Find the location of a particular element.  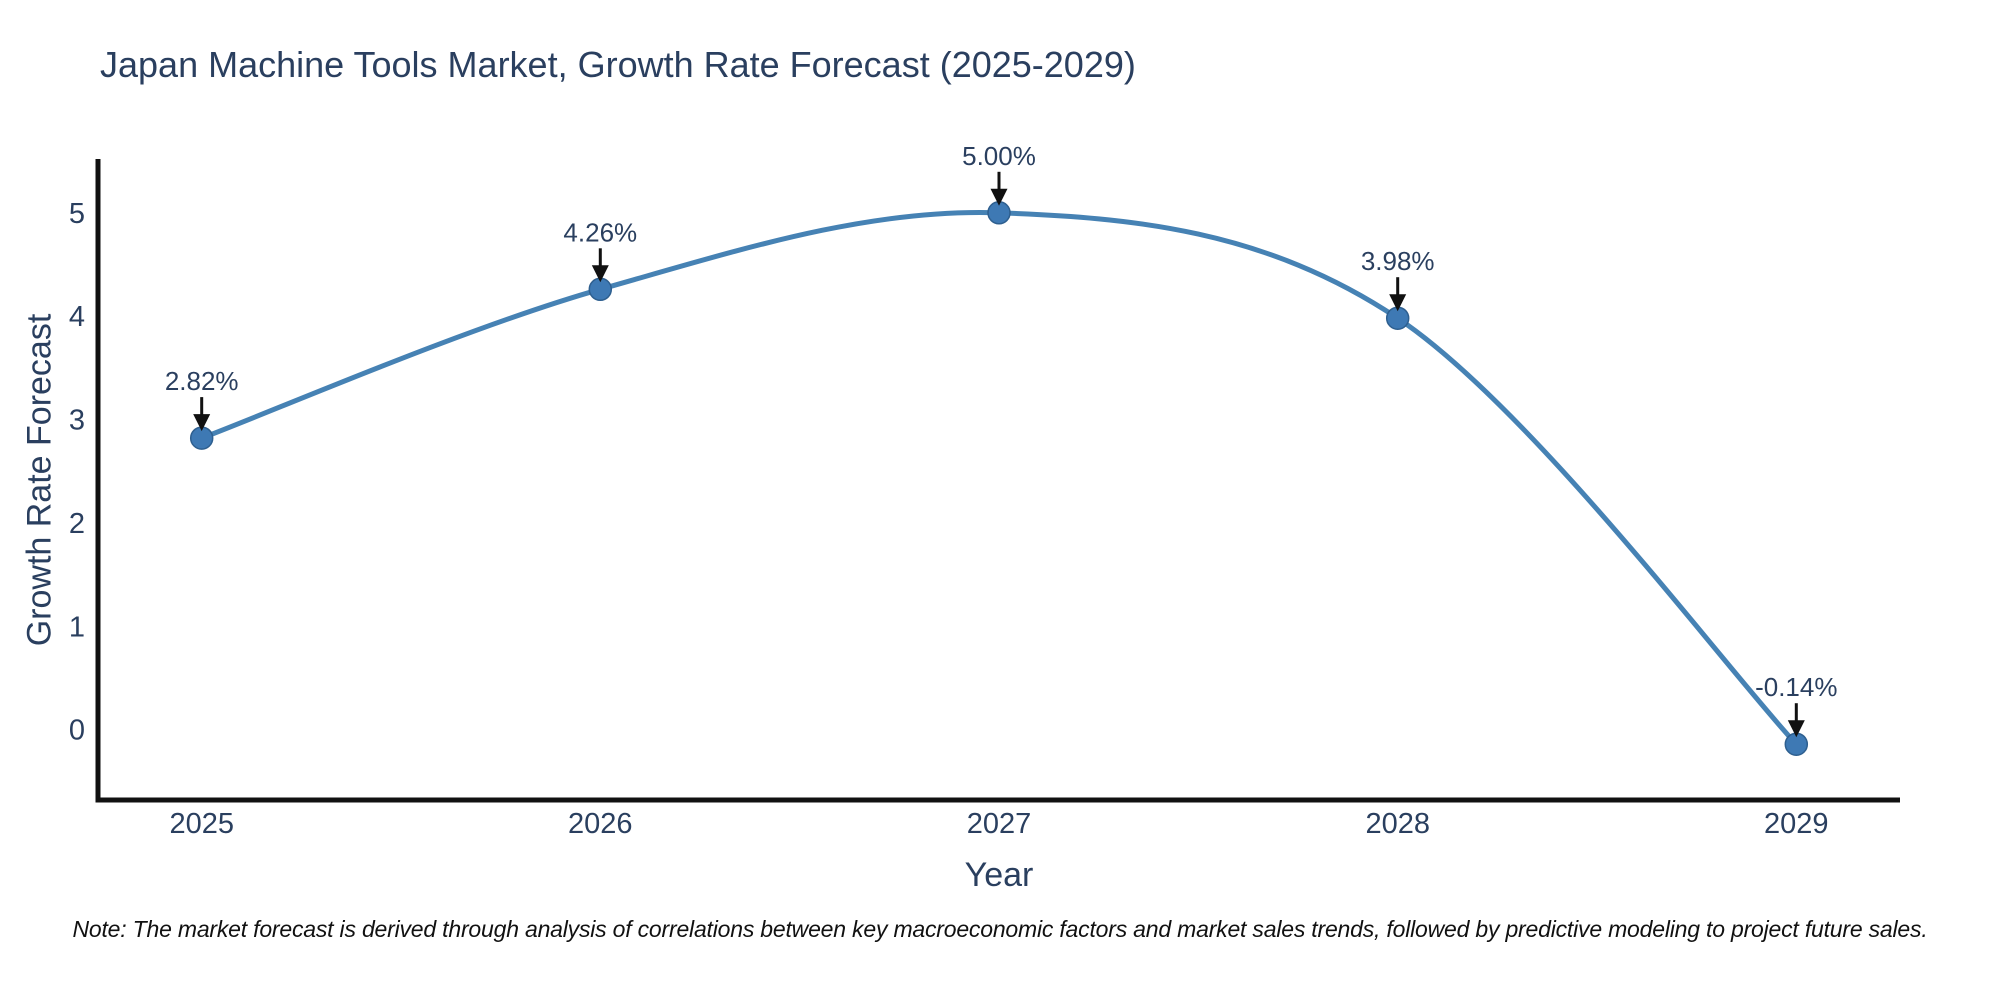

annotation-2027: 5.00% is located at coordinates (999, 173).